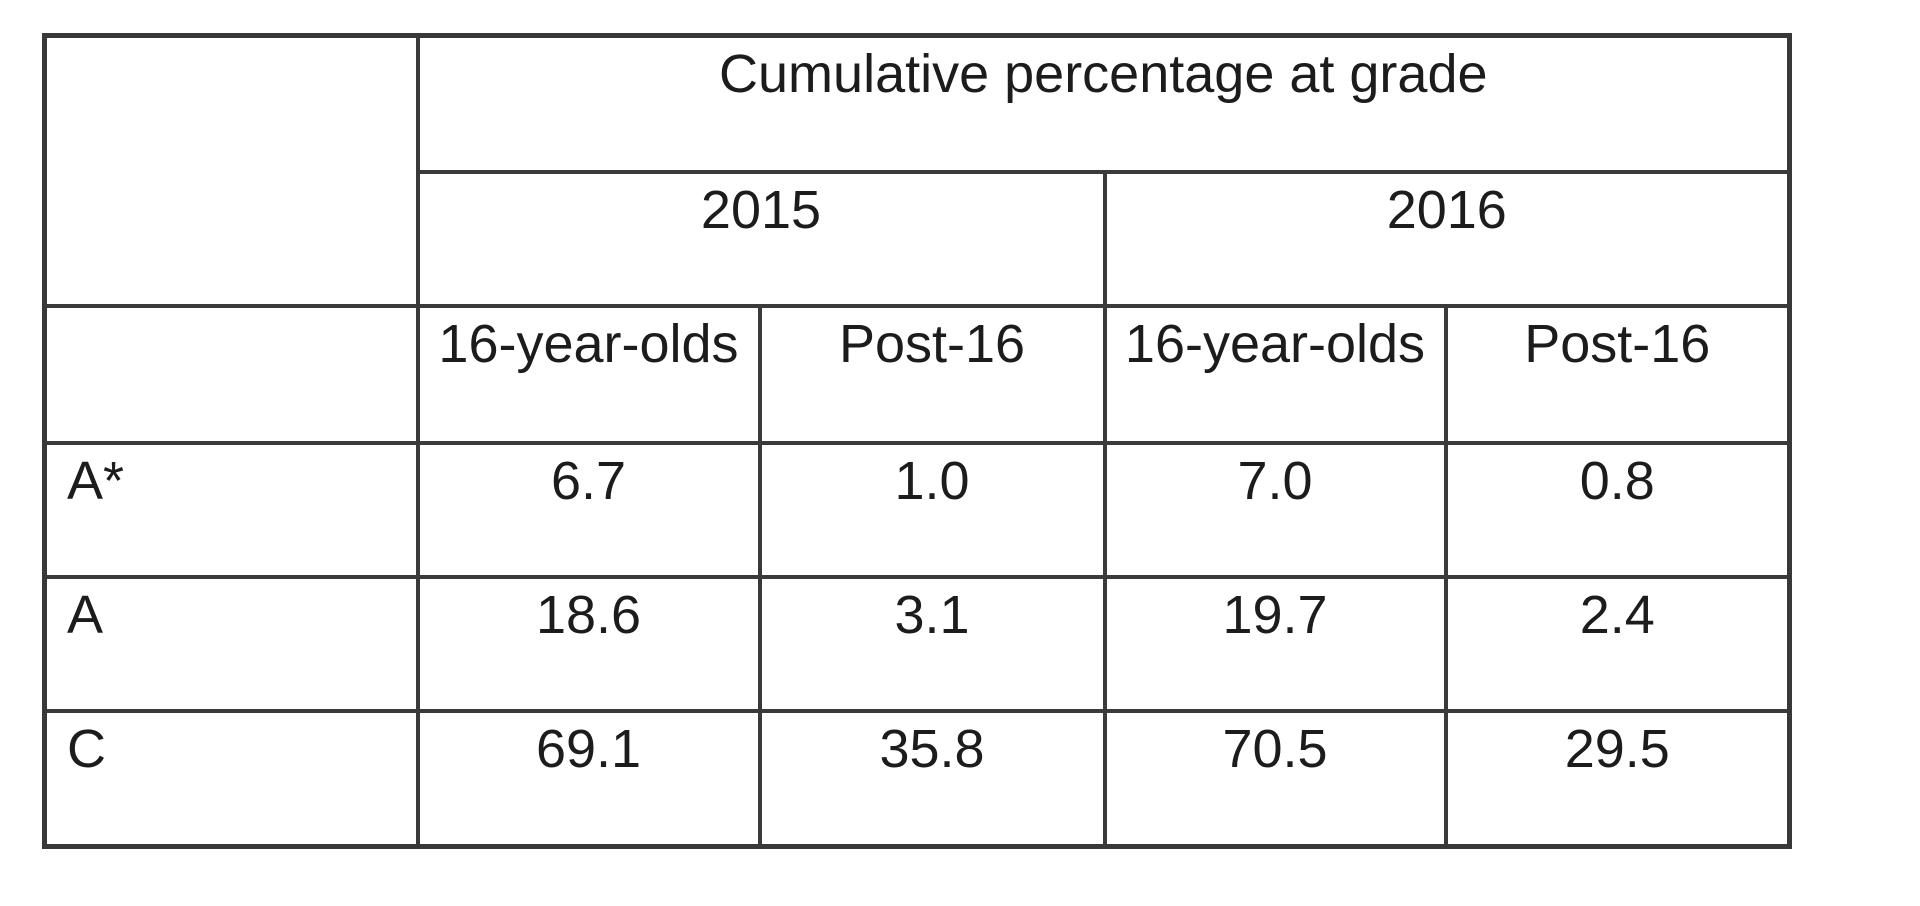 The image size is (1920, 906). I want to click on table-row-c: C 69.1 35.8 70.5 29.5, so click(917, 778).